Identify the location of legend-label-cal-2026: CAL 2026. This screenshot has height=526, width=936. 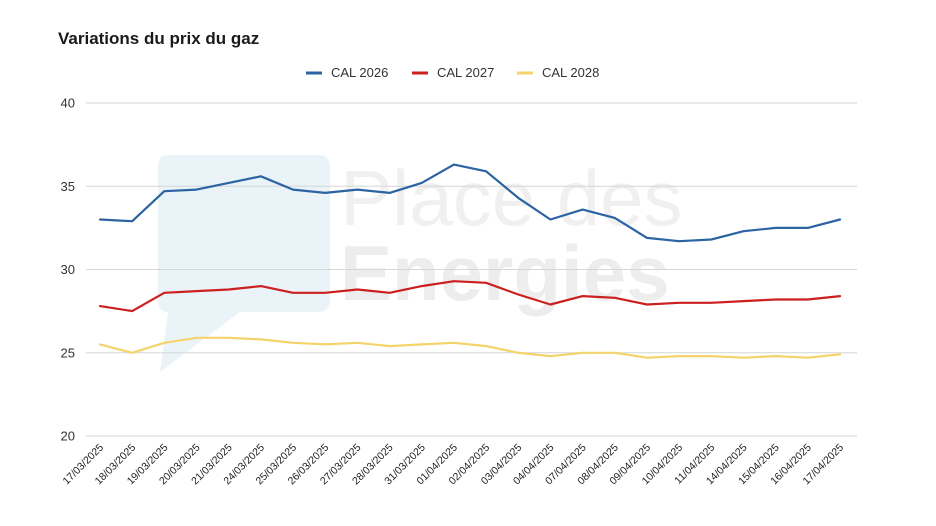
(359, 72).